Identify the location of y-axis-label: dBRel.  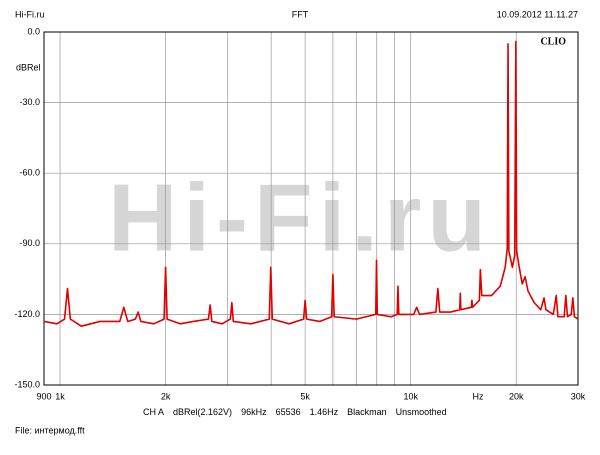
(28, 67).